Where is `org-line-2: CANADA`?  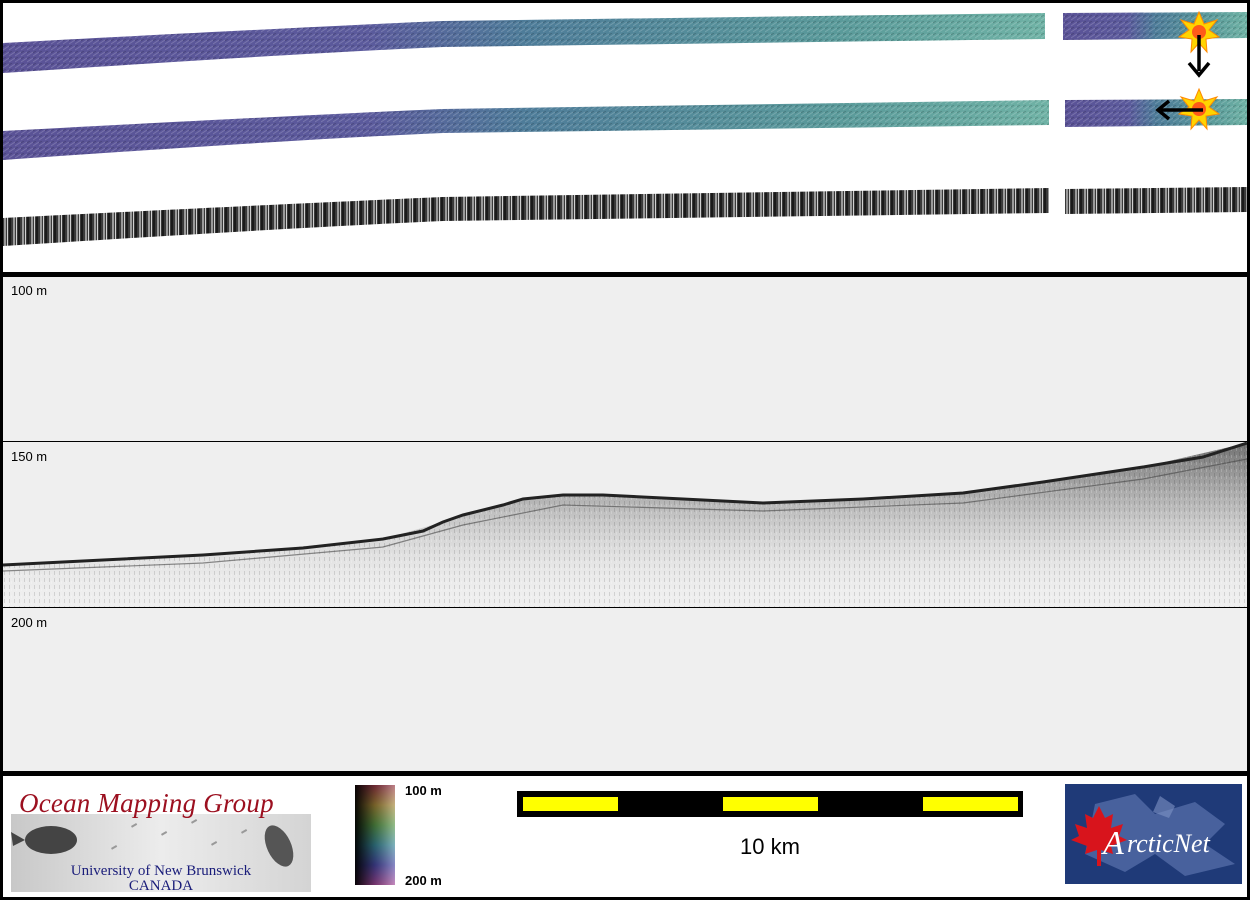 org-line-2: CANADA is located at coordinates (161, 886).